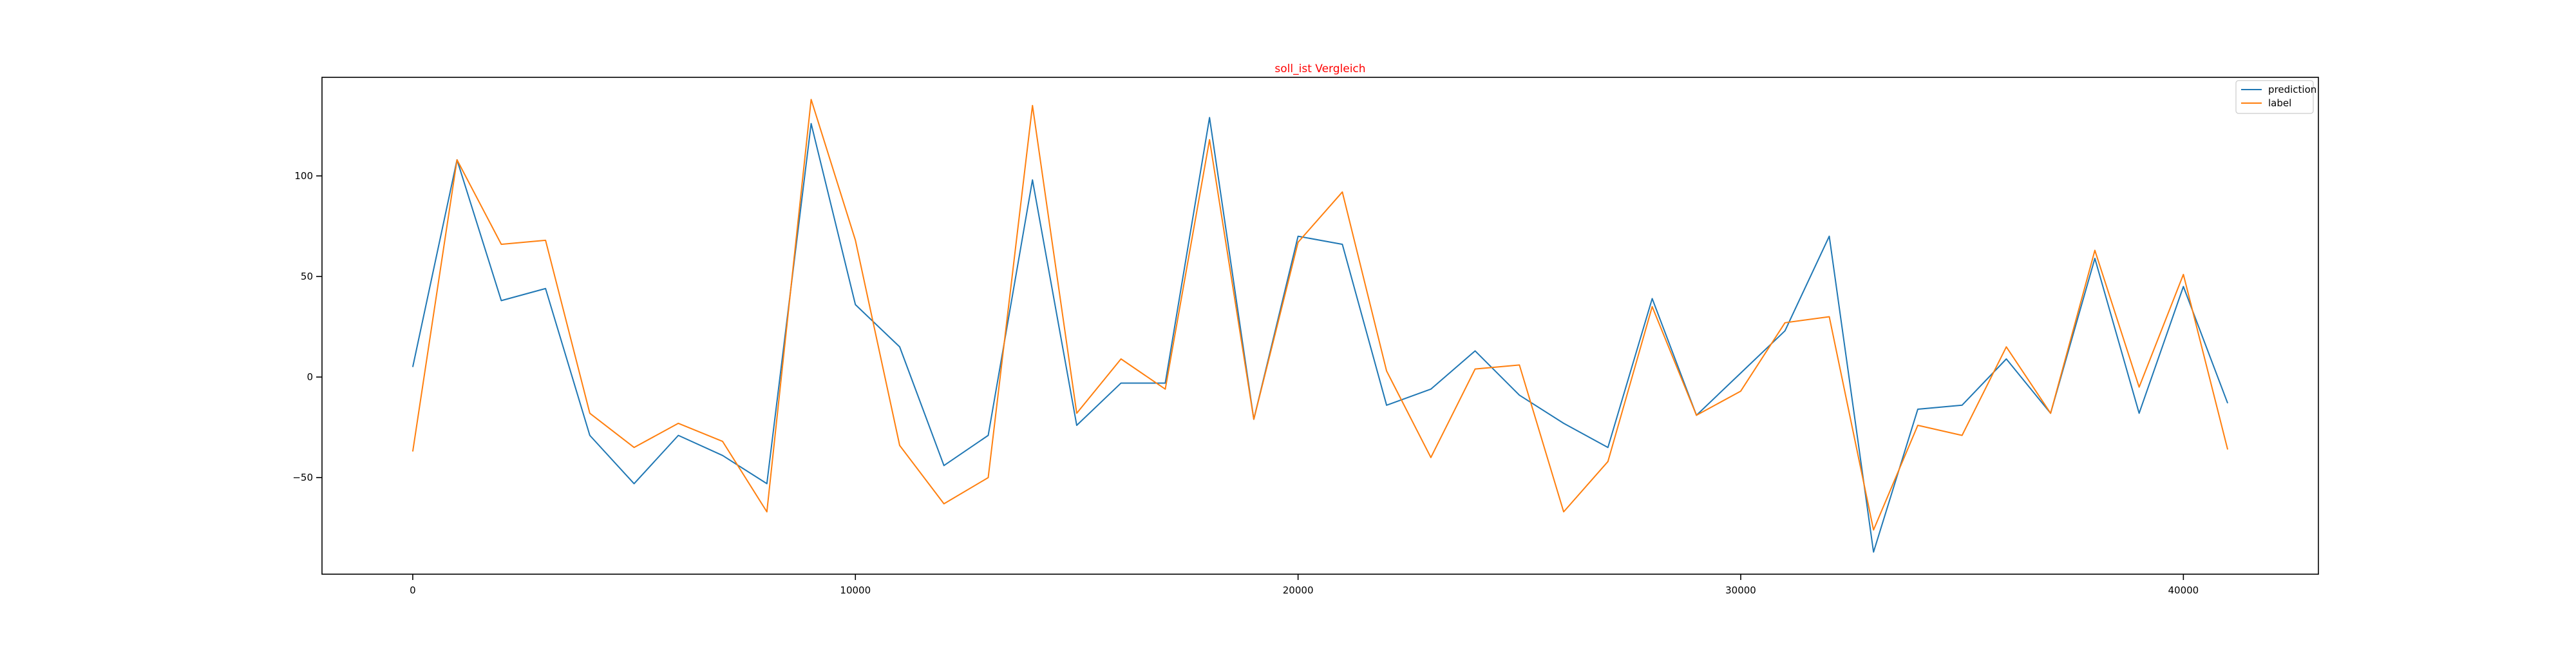 The image size is (2576, 647). What do you see at coordinates (855, 590) in the screenshot?
I see `x-tick-label: 10000` at bounding box center [855, 590].